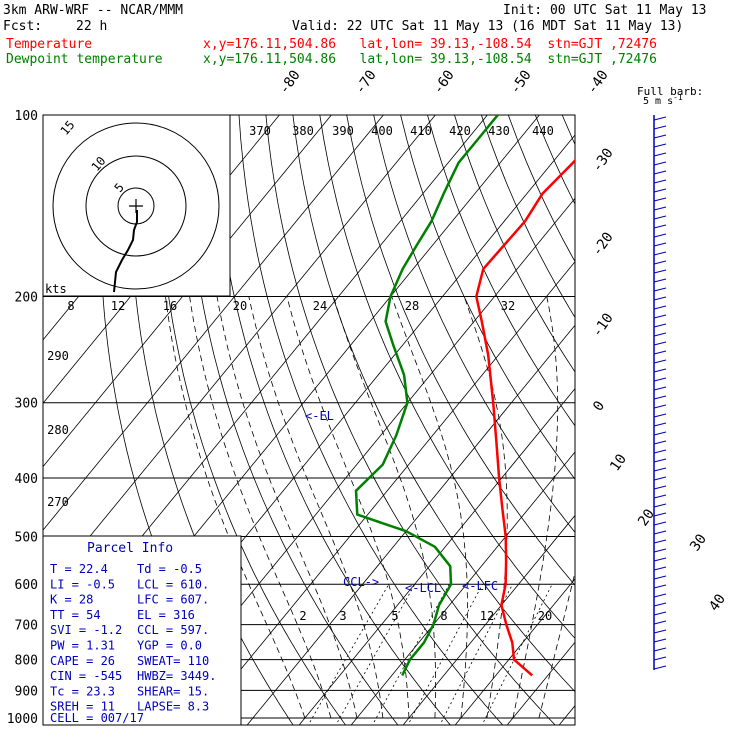 The width and height of the screenshot is (740, 740). I want to click on hodograph-x-tick-label: 20, so click(240, 306).